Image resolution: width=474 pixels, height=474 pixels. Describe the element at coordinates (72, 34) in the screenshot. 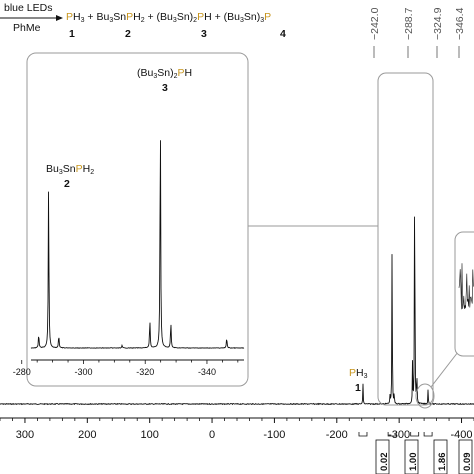

I see `product-number-1: 1` at that location.